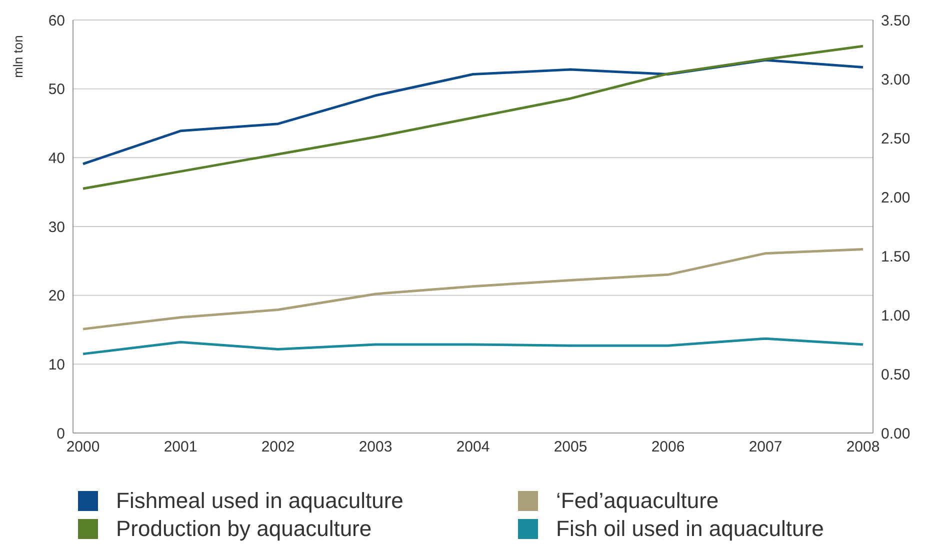 The height and width of the screenshot is (560, 947). Describe the element at coordinates (83, 447) in the screenshot. I see `x-tick-label: 2000` at that location.